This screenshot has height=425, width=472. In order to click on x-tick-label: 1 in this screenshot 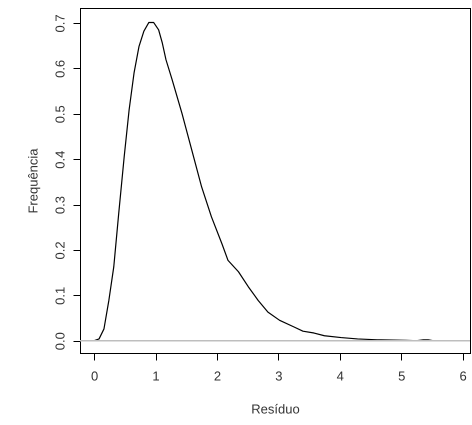, I will do `click(156, 376)`.